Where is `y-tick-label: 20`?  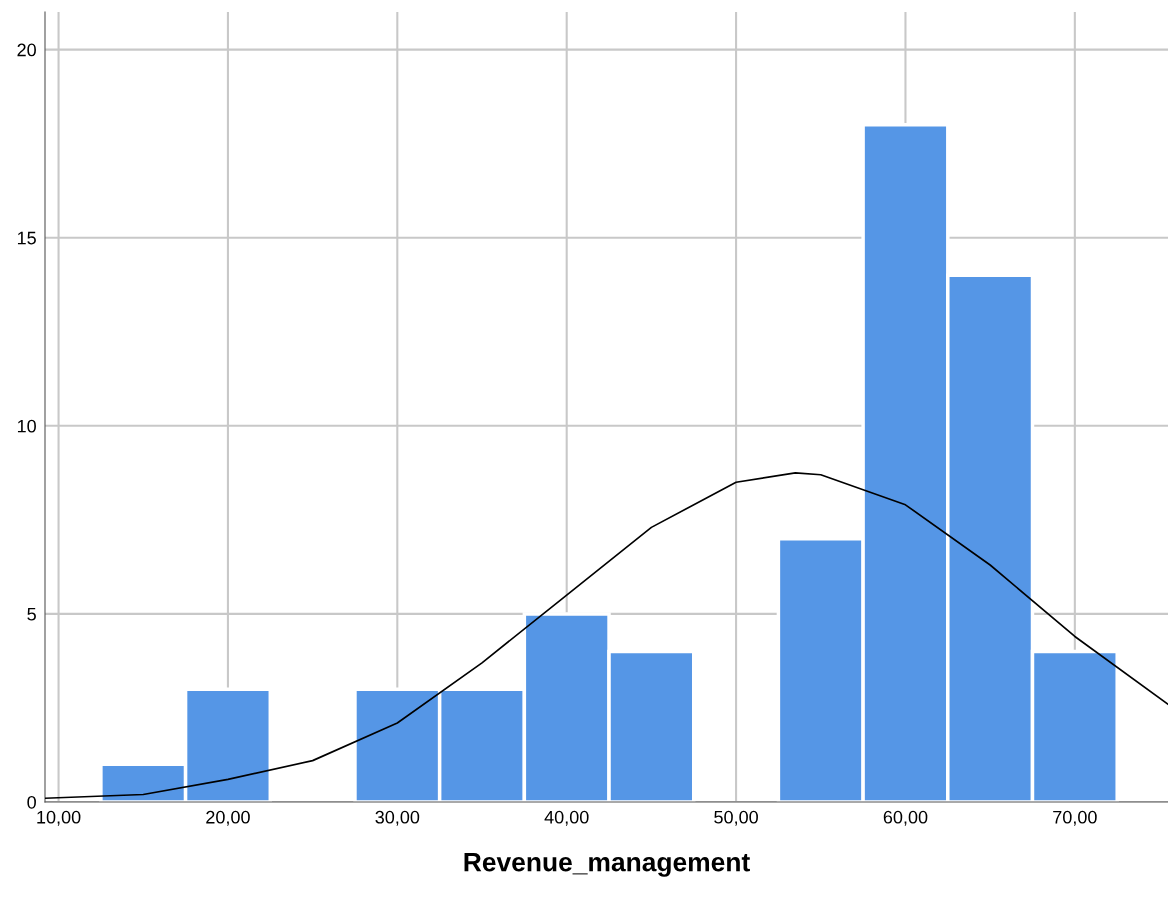
y-tick-label: 20 is located at coordinates (26, 50).